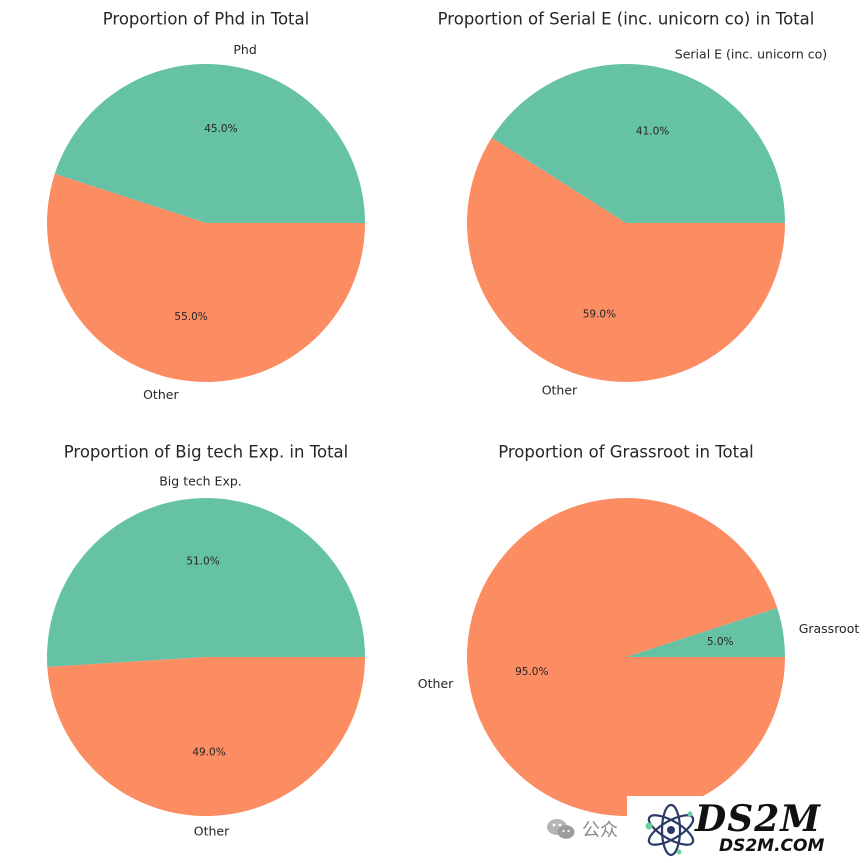 The height and width of the screenshot is (863, 865). What do you see at coordinates (190, 317) in the screenshot?
I see `slice-percent-label: 55.0%` at bounding box center [190, 317].